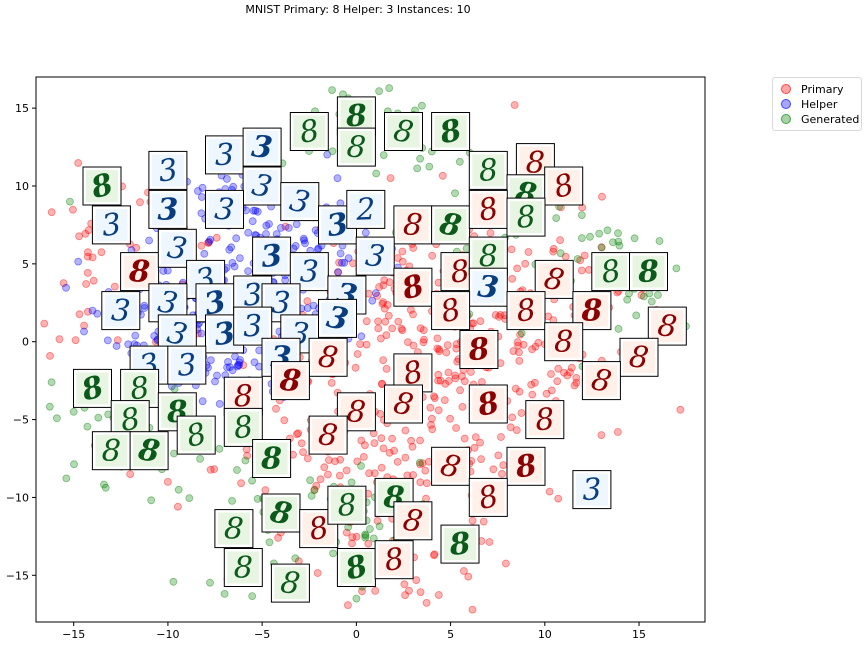 The width and height of the screenshot is (868, 646). I want to click on digit-thumbnail: 2, so click(366, 209).